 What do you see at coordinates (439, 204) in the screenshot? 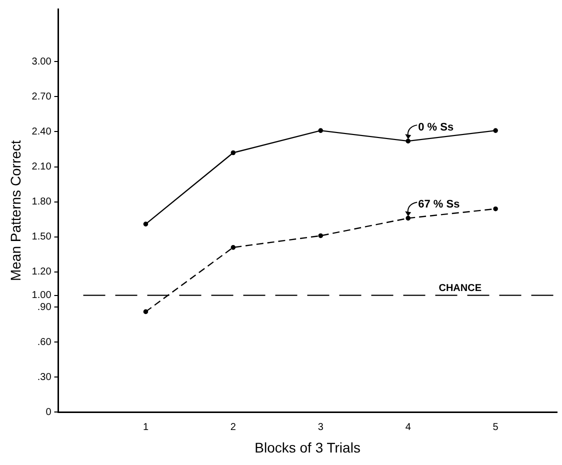
I see `annotation: 67 % Ss` at bounding box center [439, 204].